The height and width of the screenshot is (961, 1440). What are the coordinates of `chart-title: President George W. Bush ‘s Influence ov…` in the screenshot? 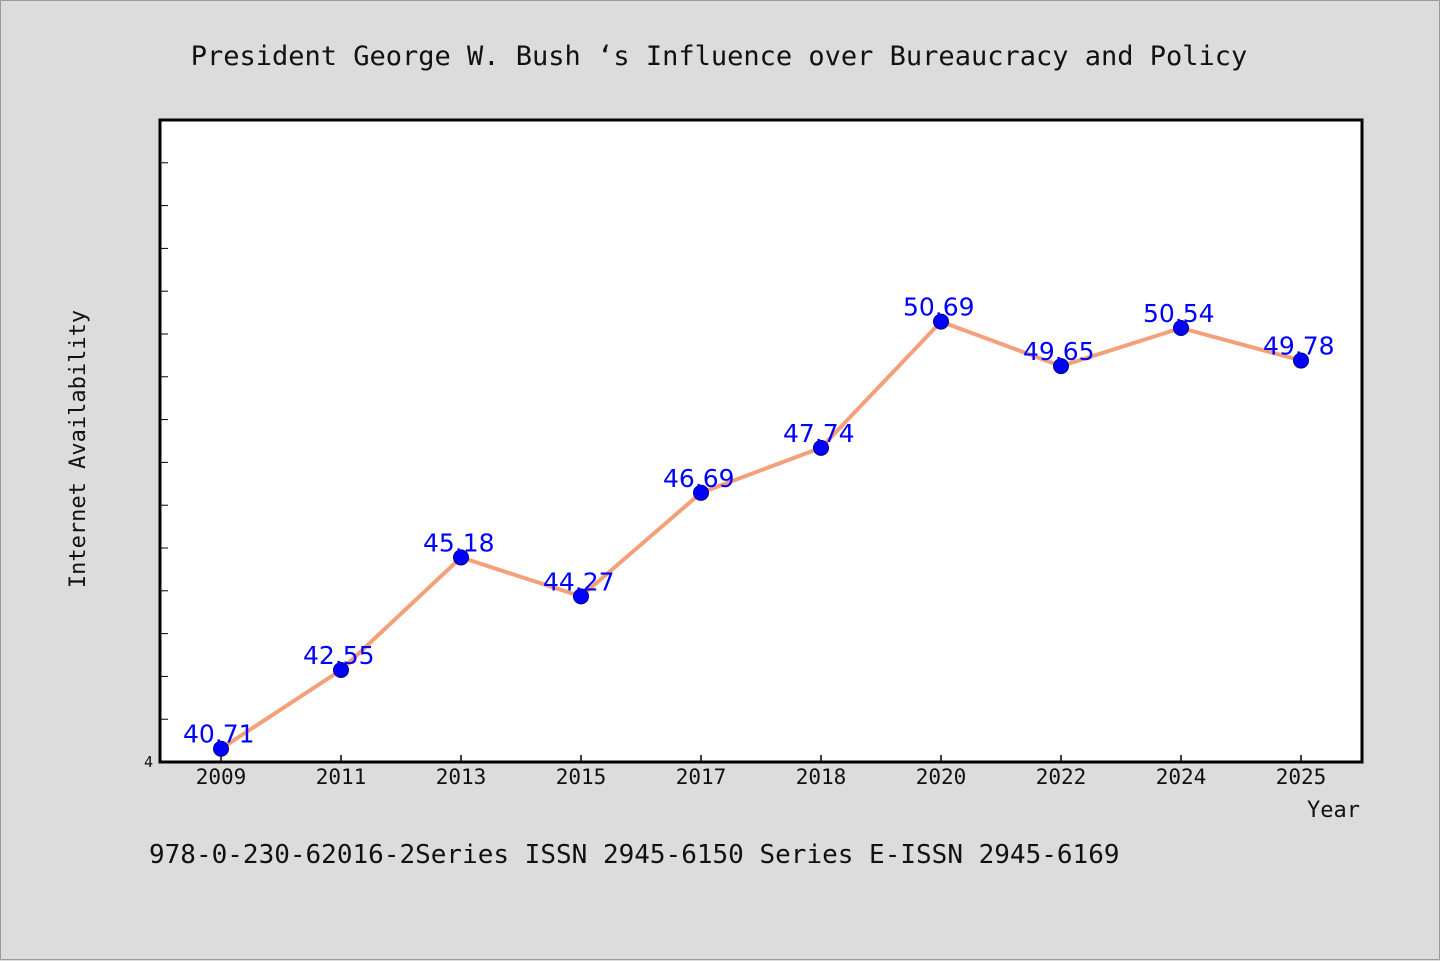 It's located at (719, 56).